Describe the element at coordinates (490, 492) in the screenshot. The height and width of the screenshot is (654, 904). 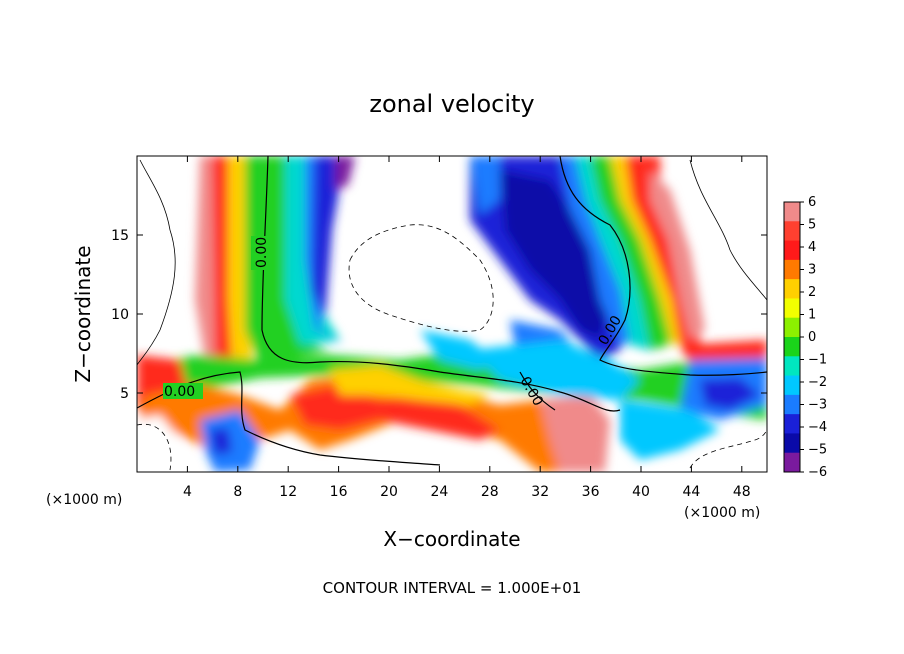
I see `x-tick-label: 28` at that location.